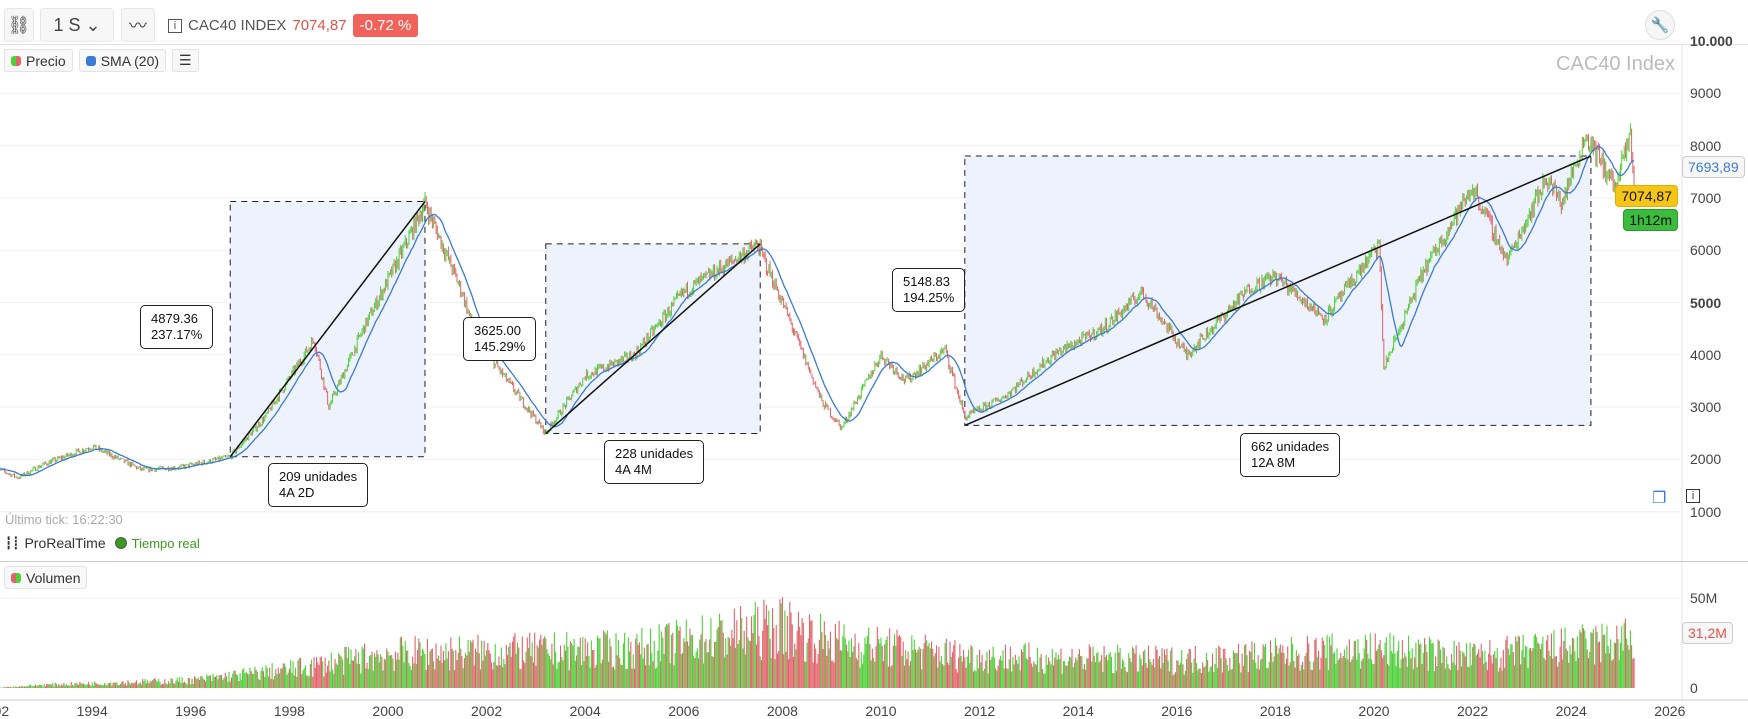 The width and height of the screenshot is (1748, 719). I want to click on change-label: 3625.00 145.29%, so click(500, 339).